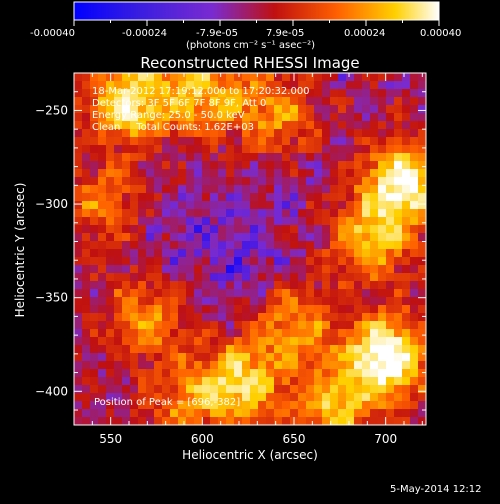 The height and width of the screenshot is (504, 500). Describe the element at coordinates (249, 63) in the screenshot. I see `chart-title: Reconstructed RHESSI Image` at that location.